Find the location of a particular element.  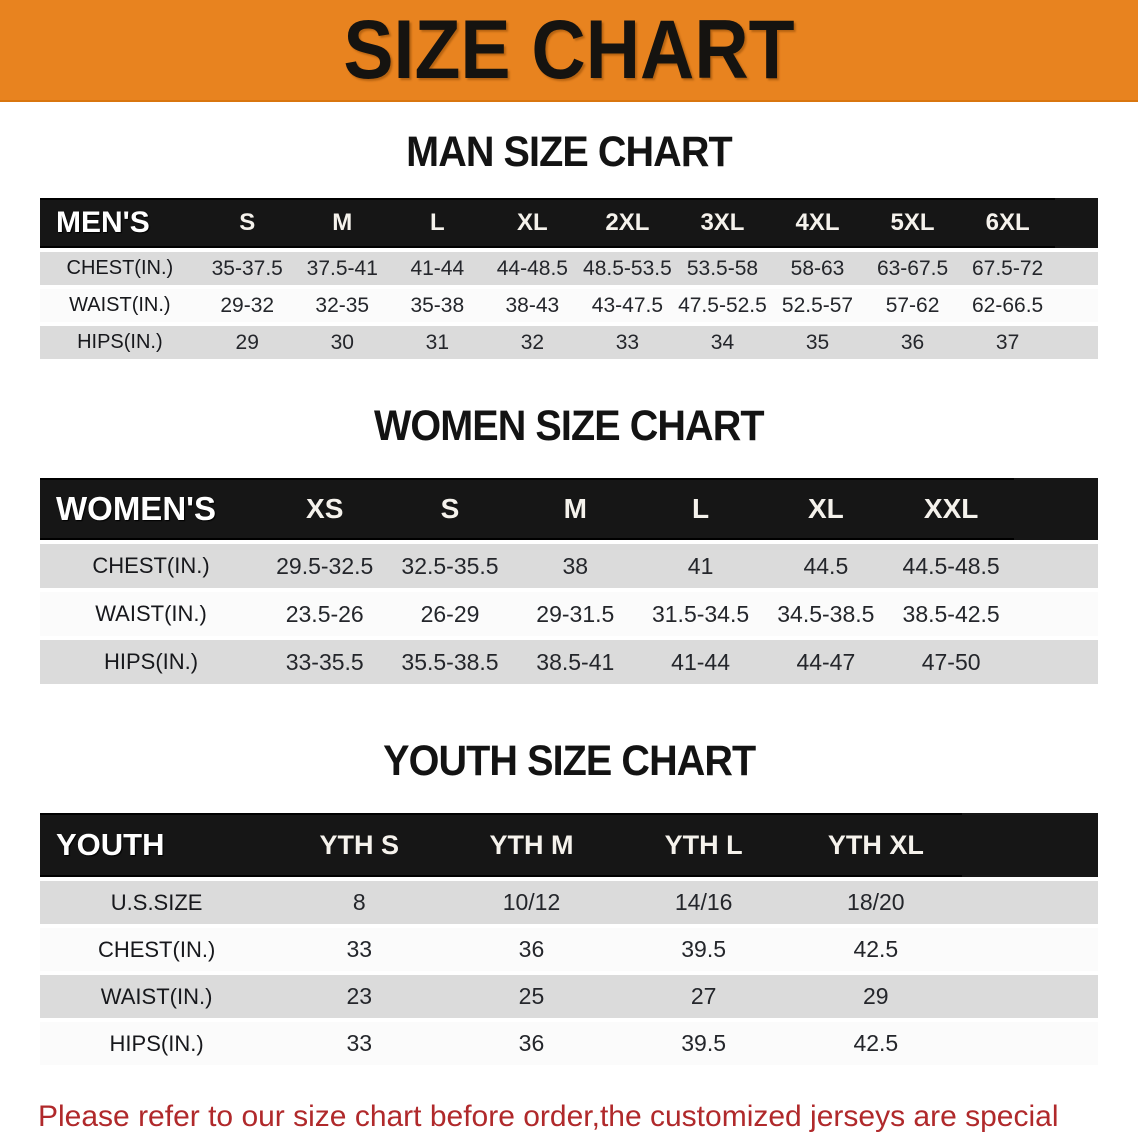

size-value: 41 is located at coordinates (700, 566).